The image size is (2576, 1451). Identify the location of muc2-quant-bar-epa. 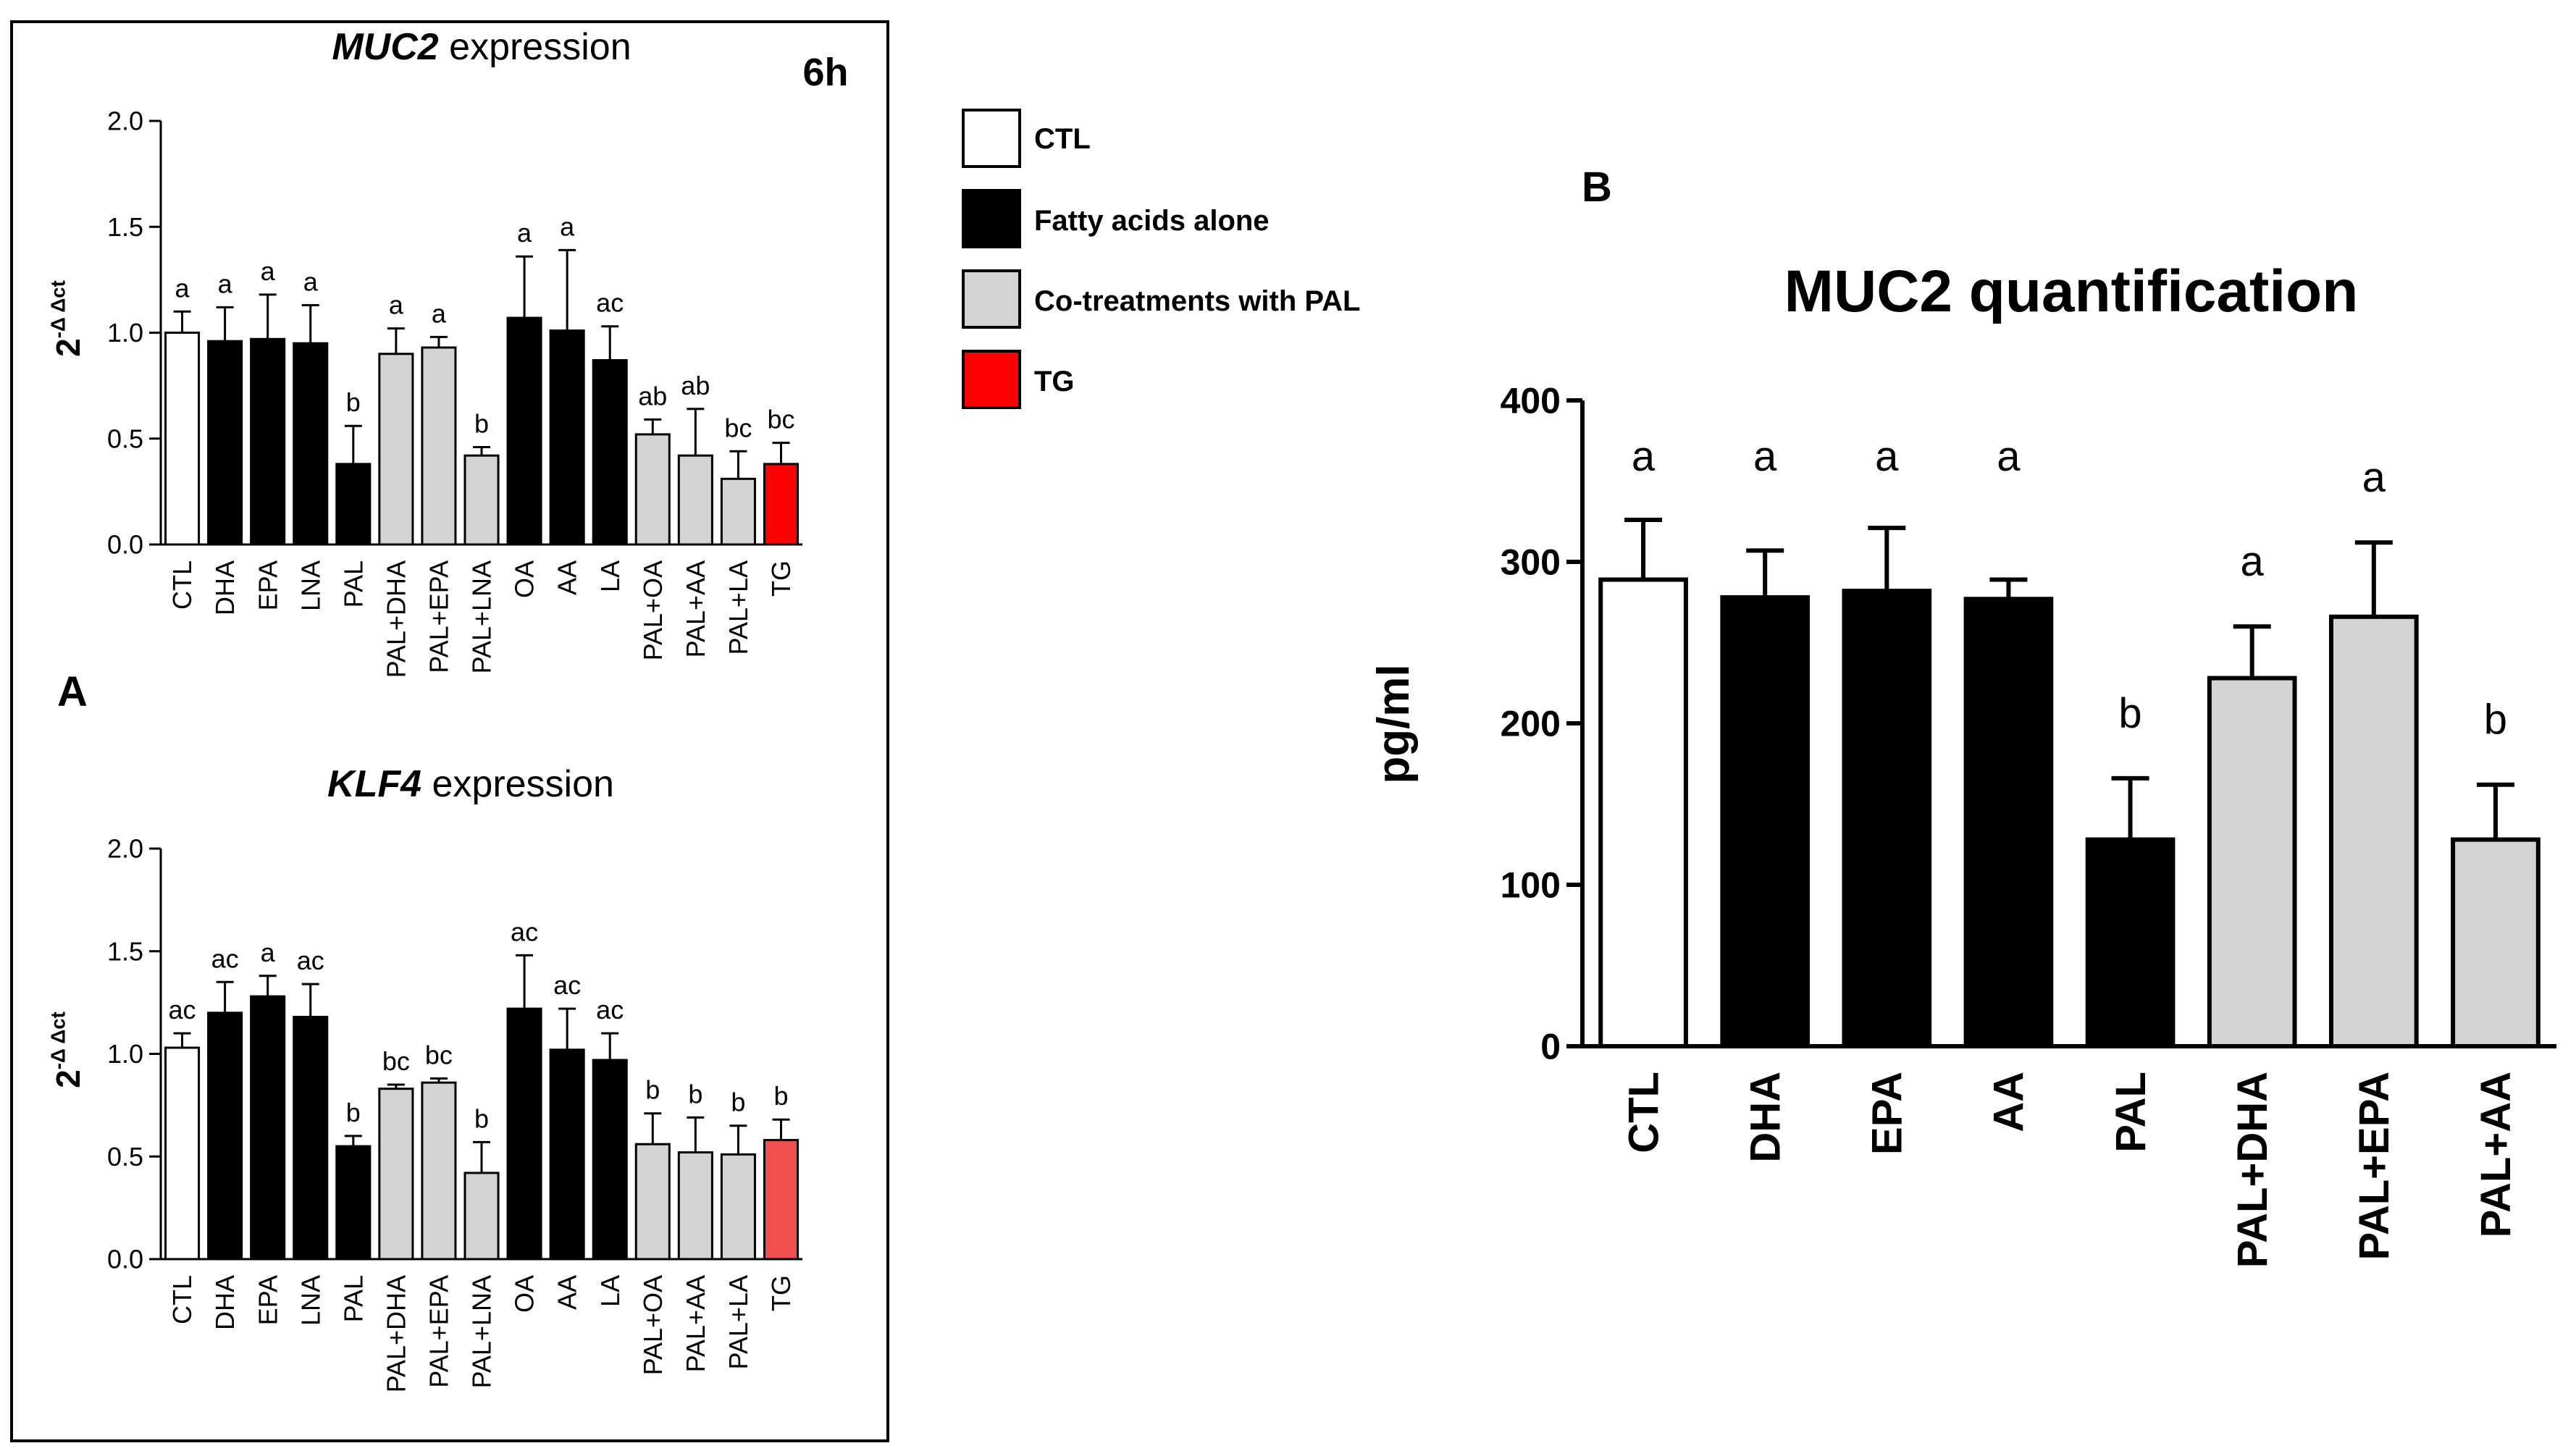
(1887, 818).